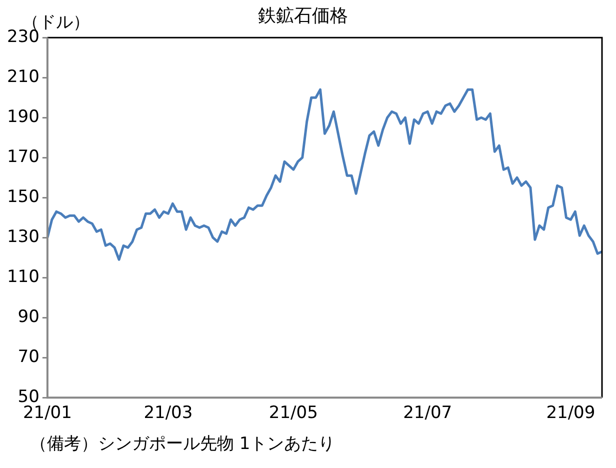 Image resolution: width=616 pixels, height=468 pixels. Describe the element at coordinates (293, 413) in the screenshot. I see `x-tick-label: 21/05` at that location.